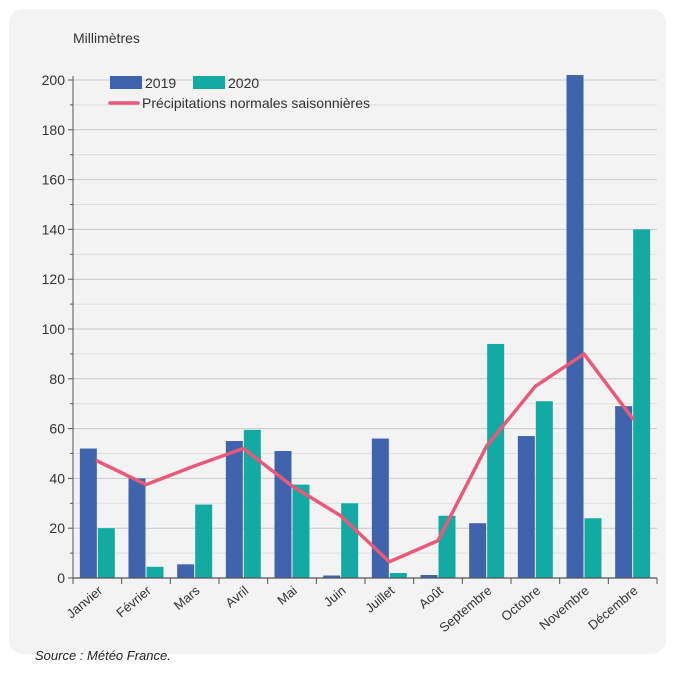  Describe the element at coordinates (133, 601) in the screenshot. I see `x-tick-label-Février: Février` at that location.